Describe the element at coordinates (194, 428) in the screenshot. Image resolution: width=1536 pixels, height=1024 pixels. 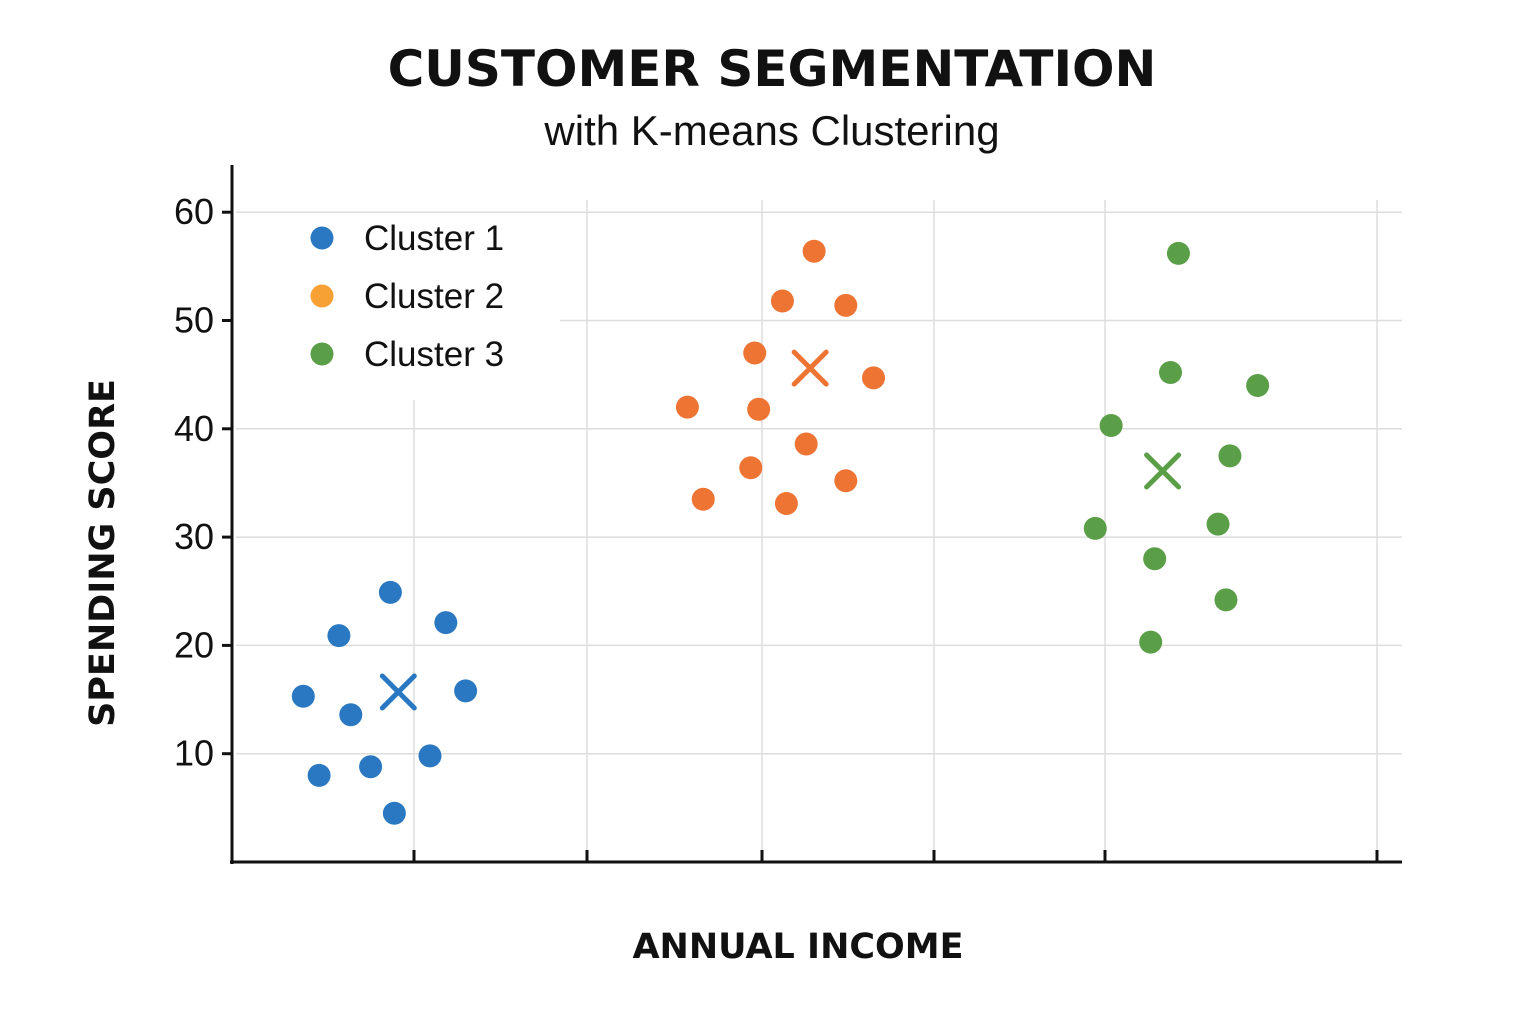
I see `y-tick-label: 40` at that location.